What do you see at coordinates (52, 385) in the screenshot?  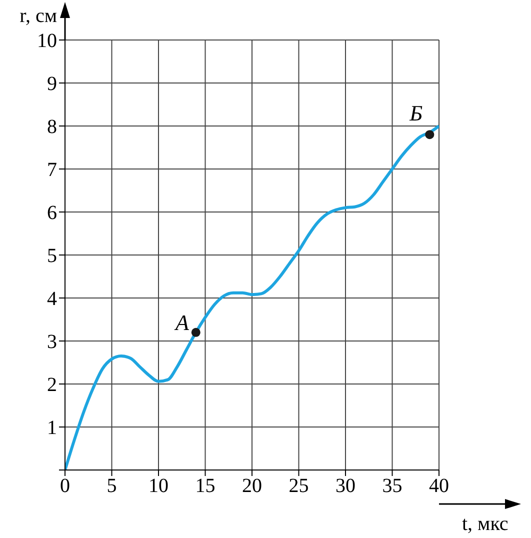 I see `y-tick-label: 2` at bounding box center [52, 385].